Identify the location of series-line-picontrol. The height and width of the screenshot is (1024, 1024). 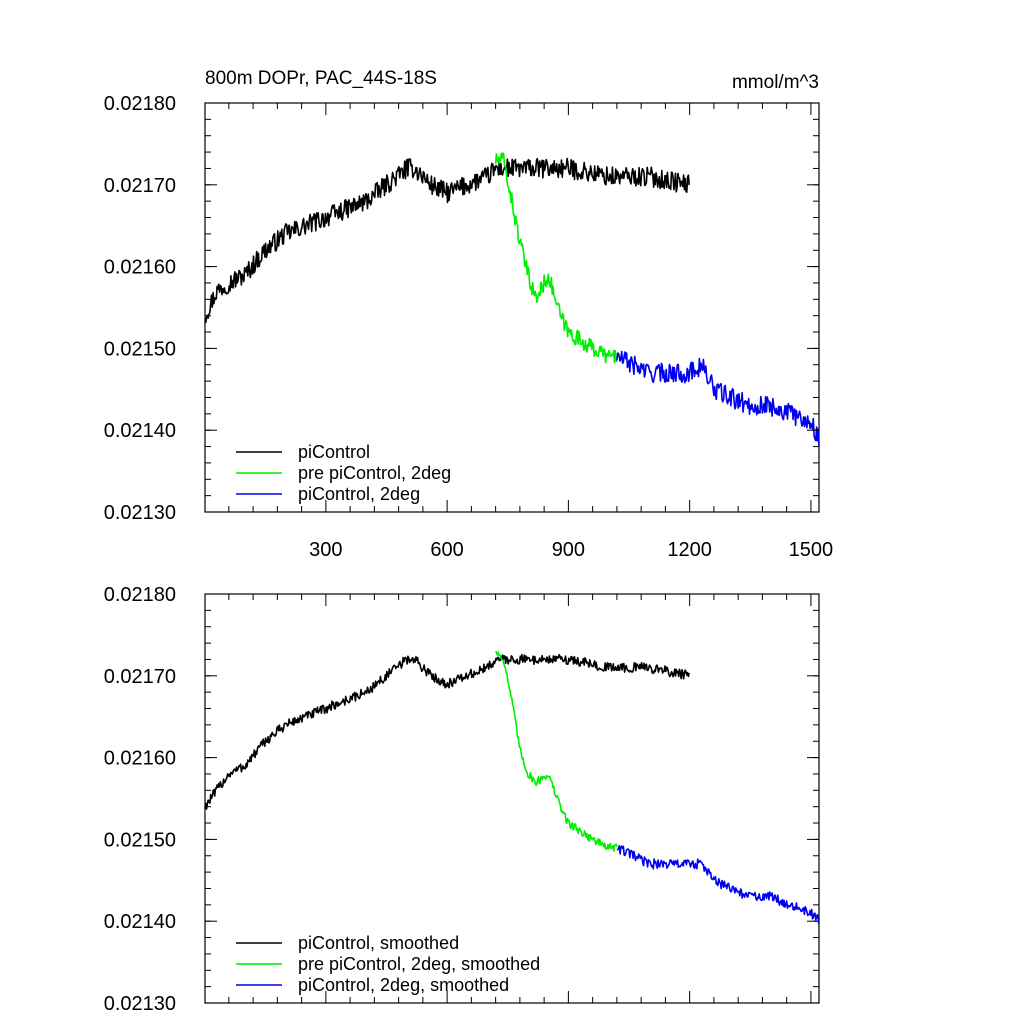
(447, 240).